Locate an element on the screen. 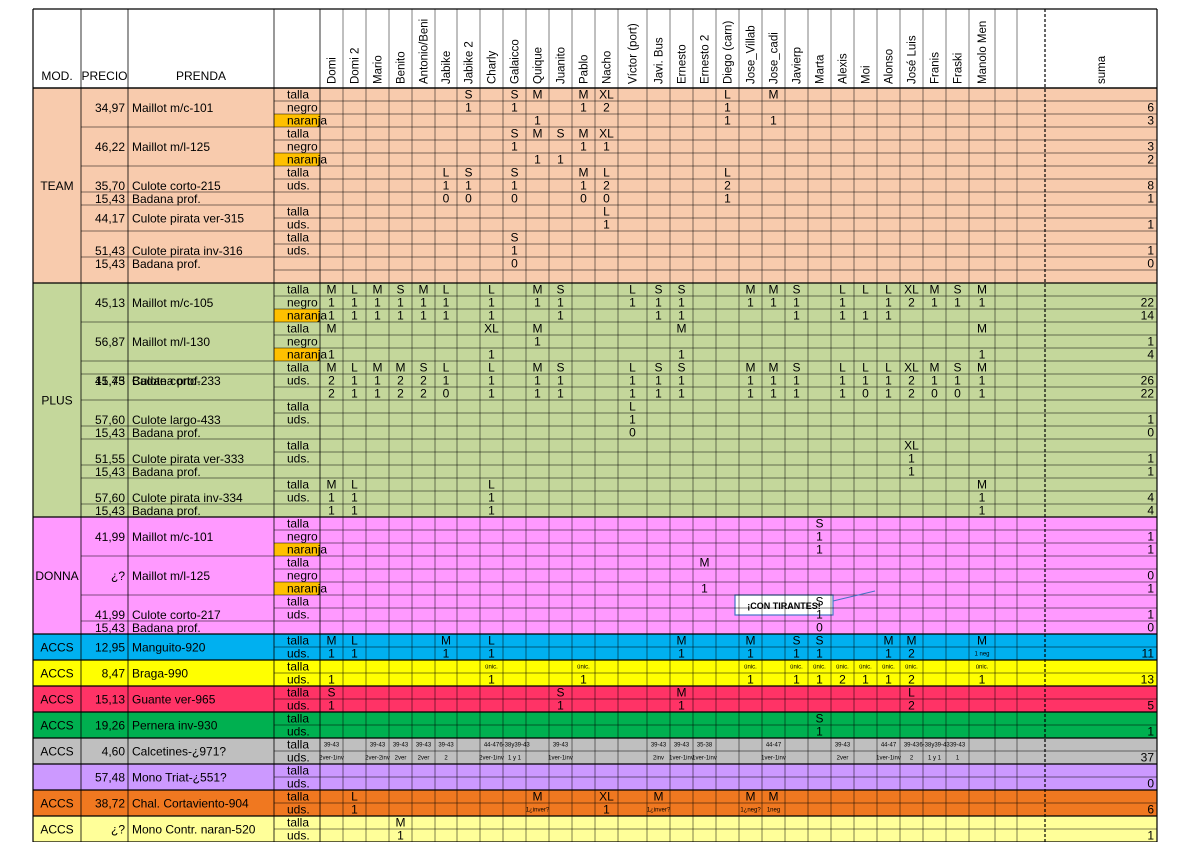 This screenshot has height=842, width=1190. row-label: naranja is located at coordinates (307, 355).